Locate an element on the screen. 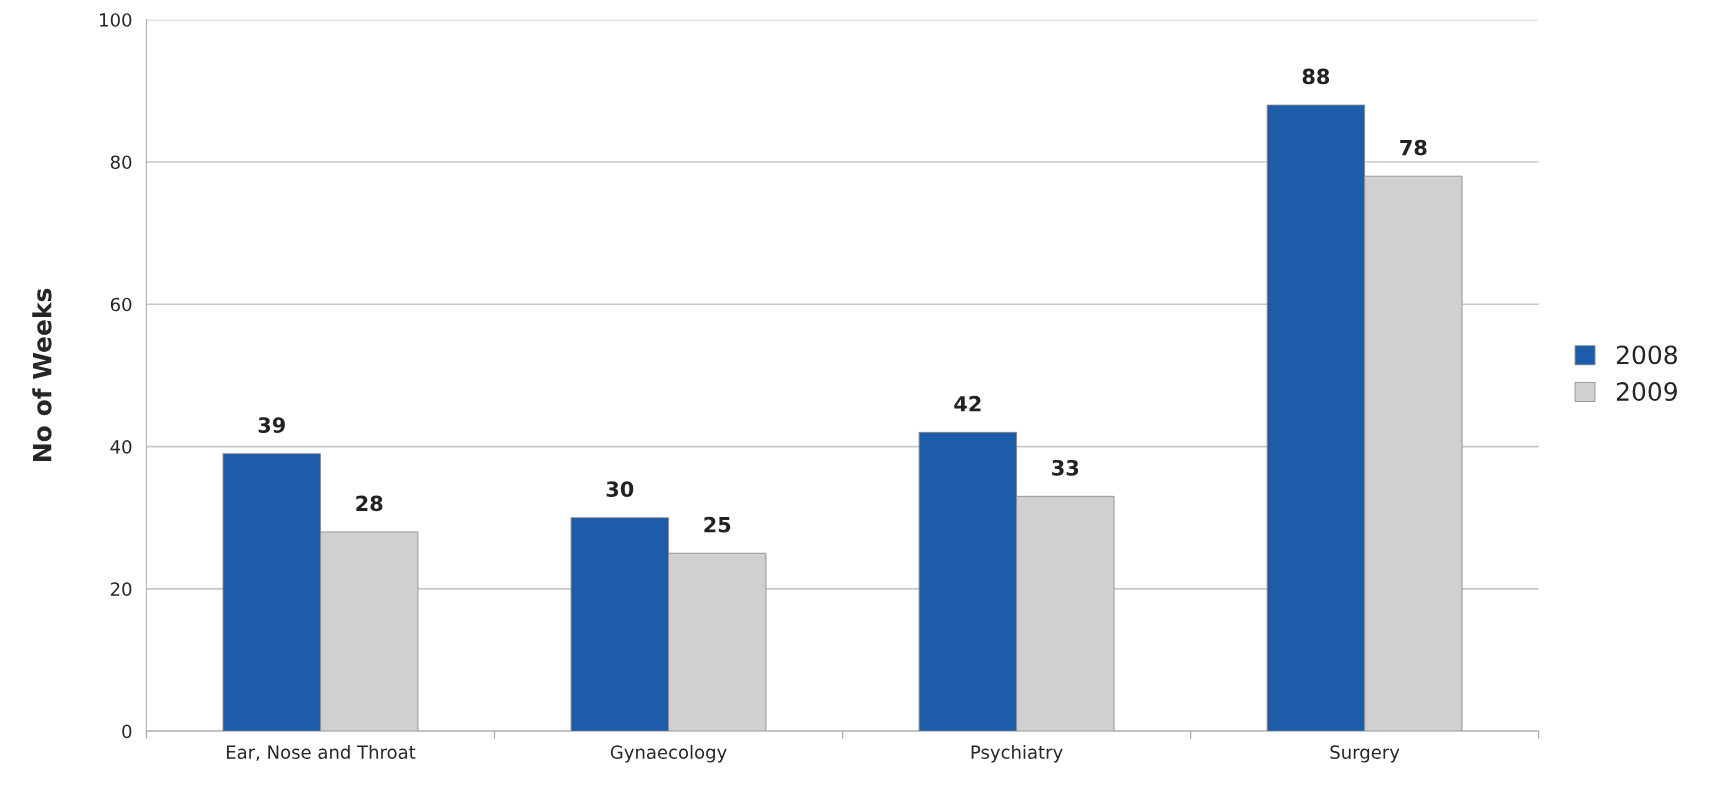  y-axis-title: No of Weeks is located at coordinates (42, 374).